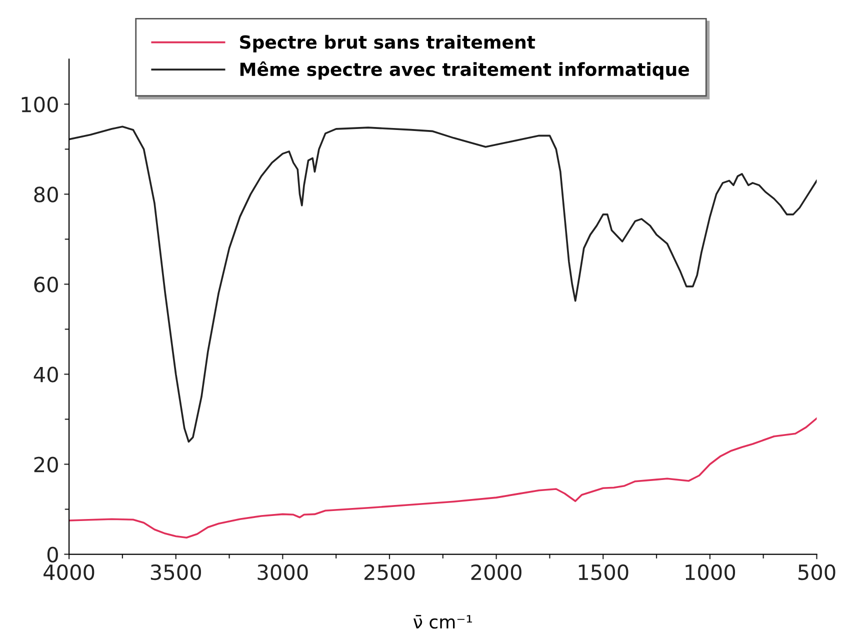 Image resolution: width=842 pixels, height=643 pixels. What do you see at coordinates (603, 572) in the screenshot?
I see `x-tick-label: 1500` at bounding box center [603, 572].